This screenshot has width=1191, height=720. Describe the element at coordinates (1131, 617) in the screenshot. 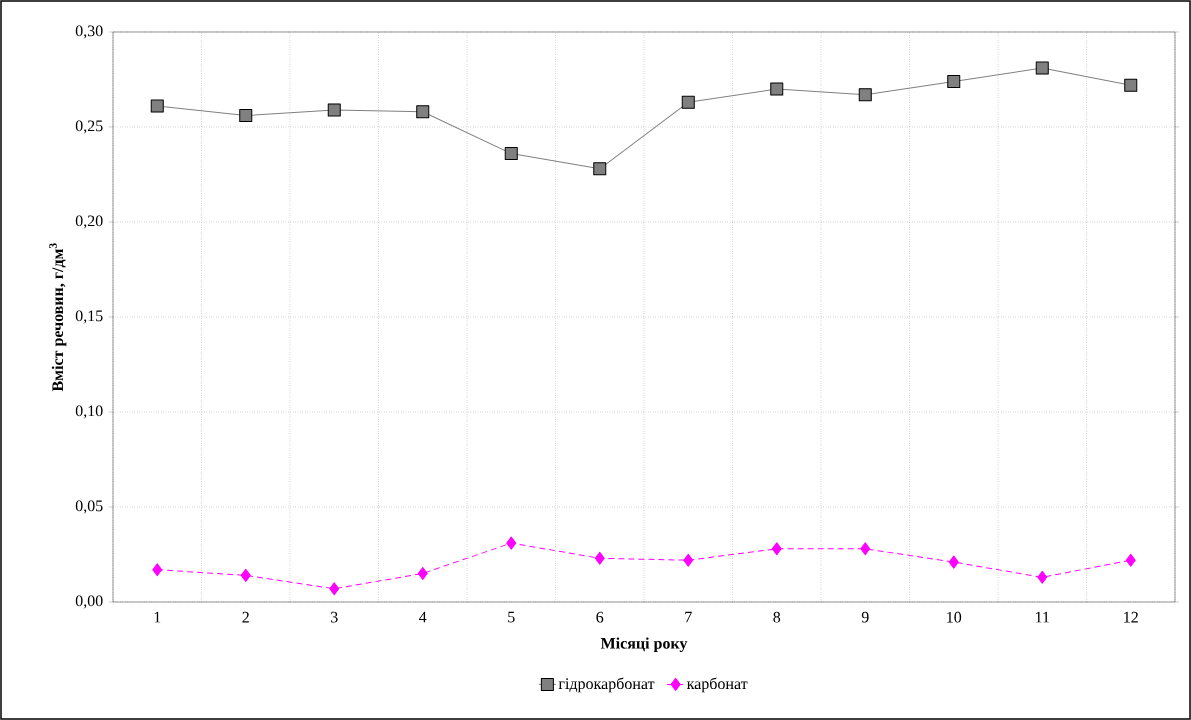

I see `x-tick-label: 12` at that location.